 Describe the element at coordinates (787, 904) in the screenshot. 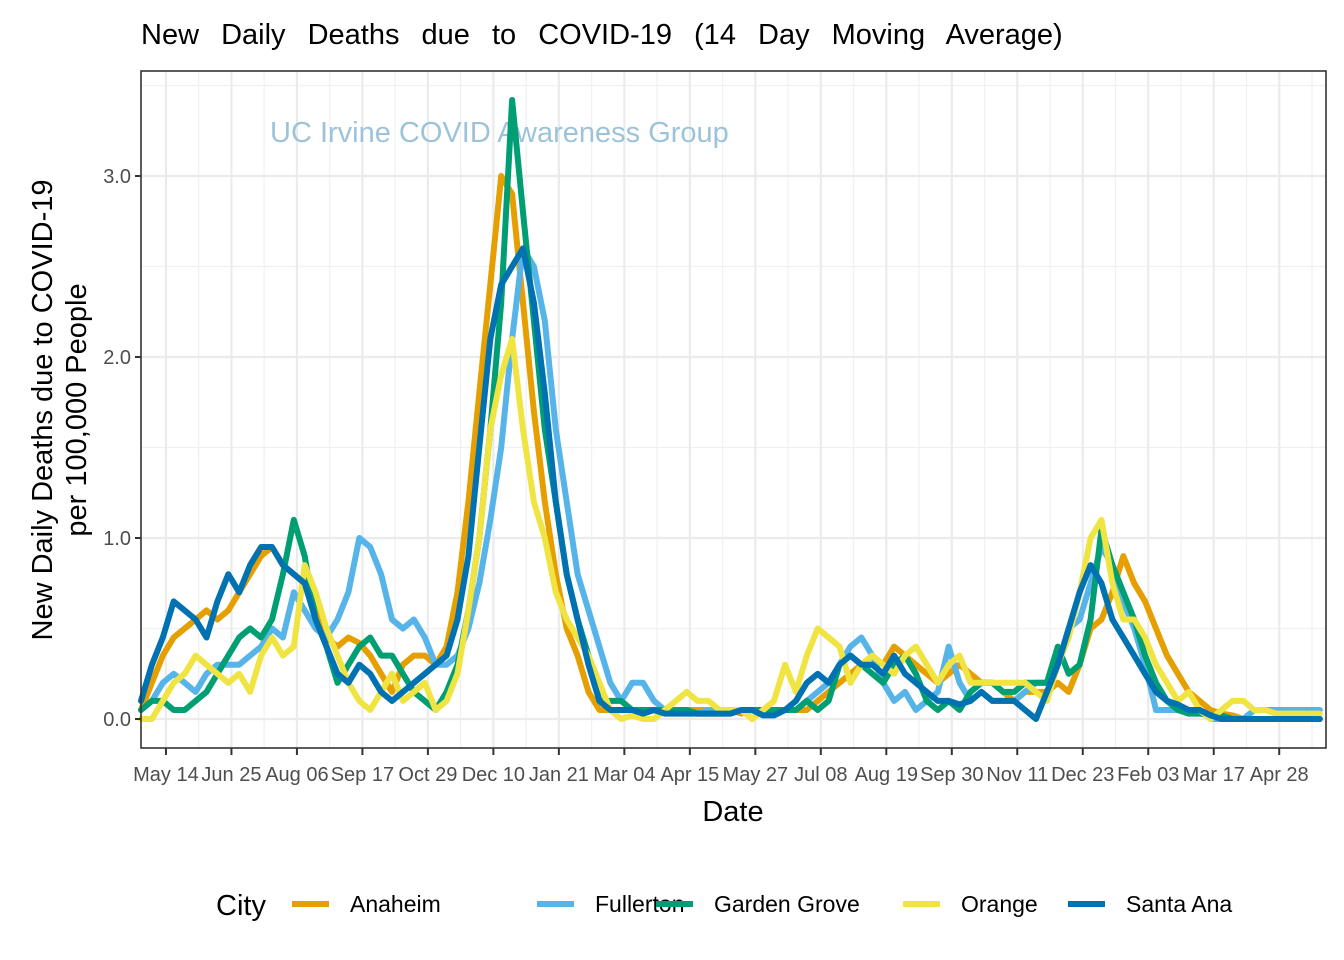

I see `legend-label: Garden Grove` at that location.